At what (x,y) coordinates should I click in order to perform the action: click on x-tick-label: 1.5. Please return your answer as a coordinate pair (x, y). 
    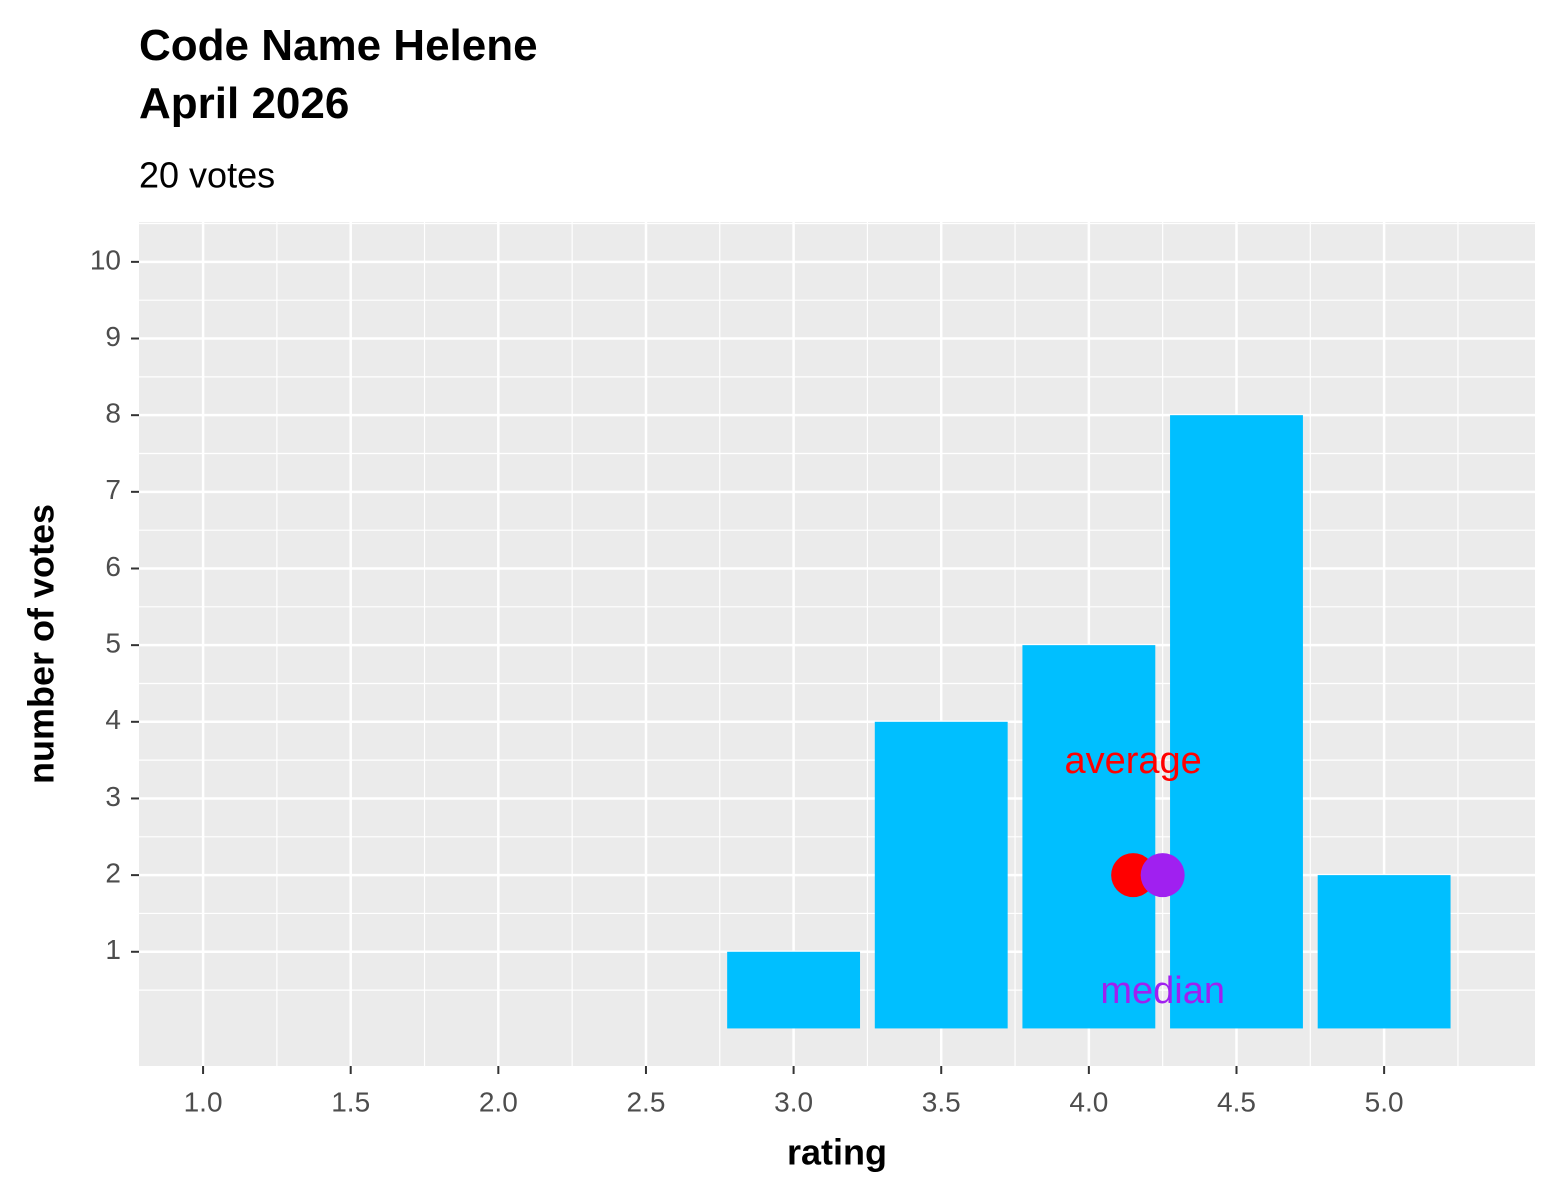
    Looking at the image, I should click on (350, 1101).